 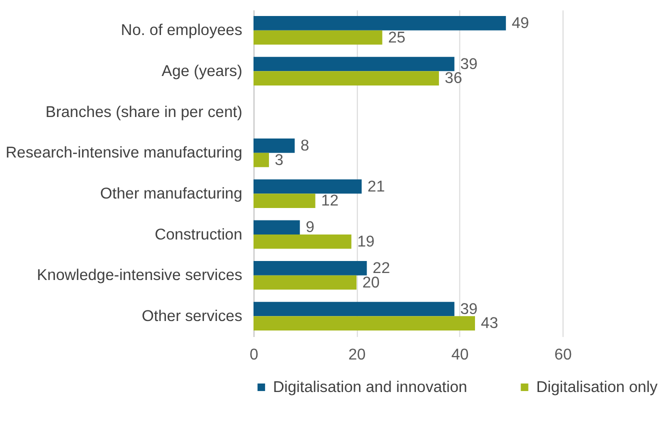 What do you see at coordinates (370, 387) in the screenshot?
I see `legend-label: Digitalisation and innovation` at bounding box center [370, 387].